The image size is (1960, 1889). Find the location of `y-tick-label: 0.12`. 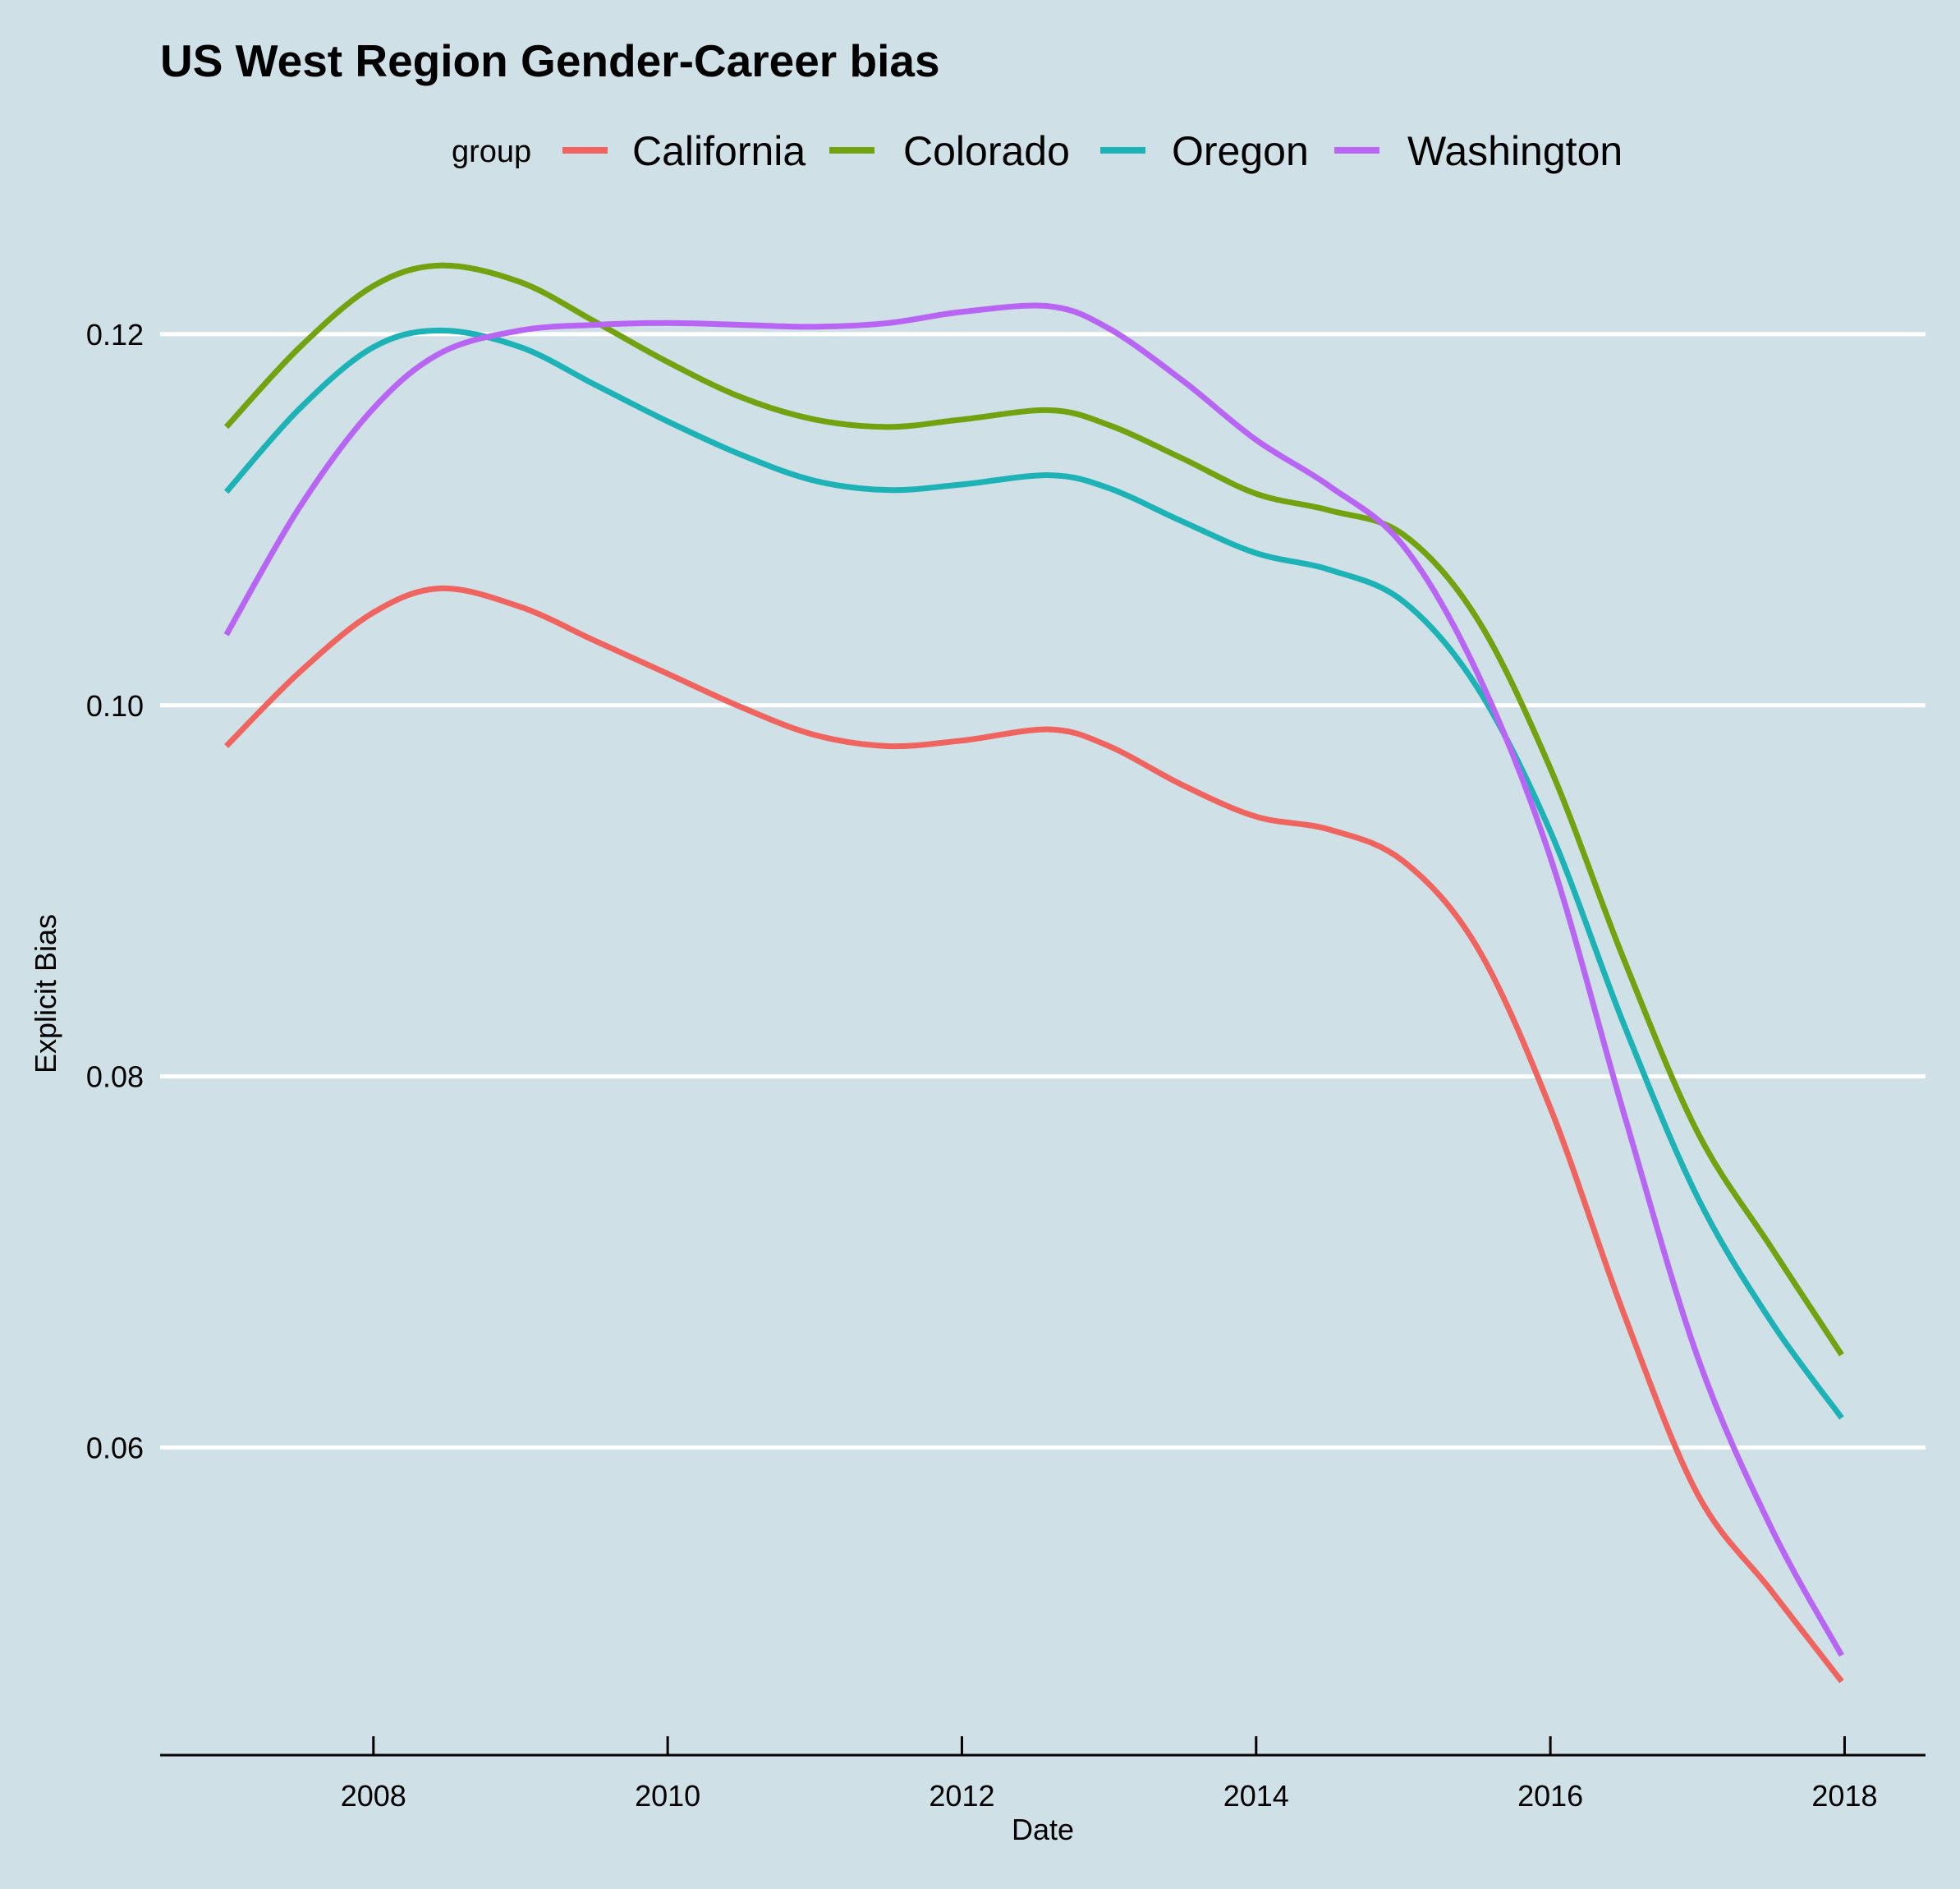

y-tick-label: 0.12 is located at coordinates (115, 335).